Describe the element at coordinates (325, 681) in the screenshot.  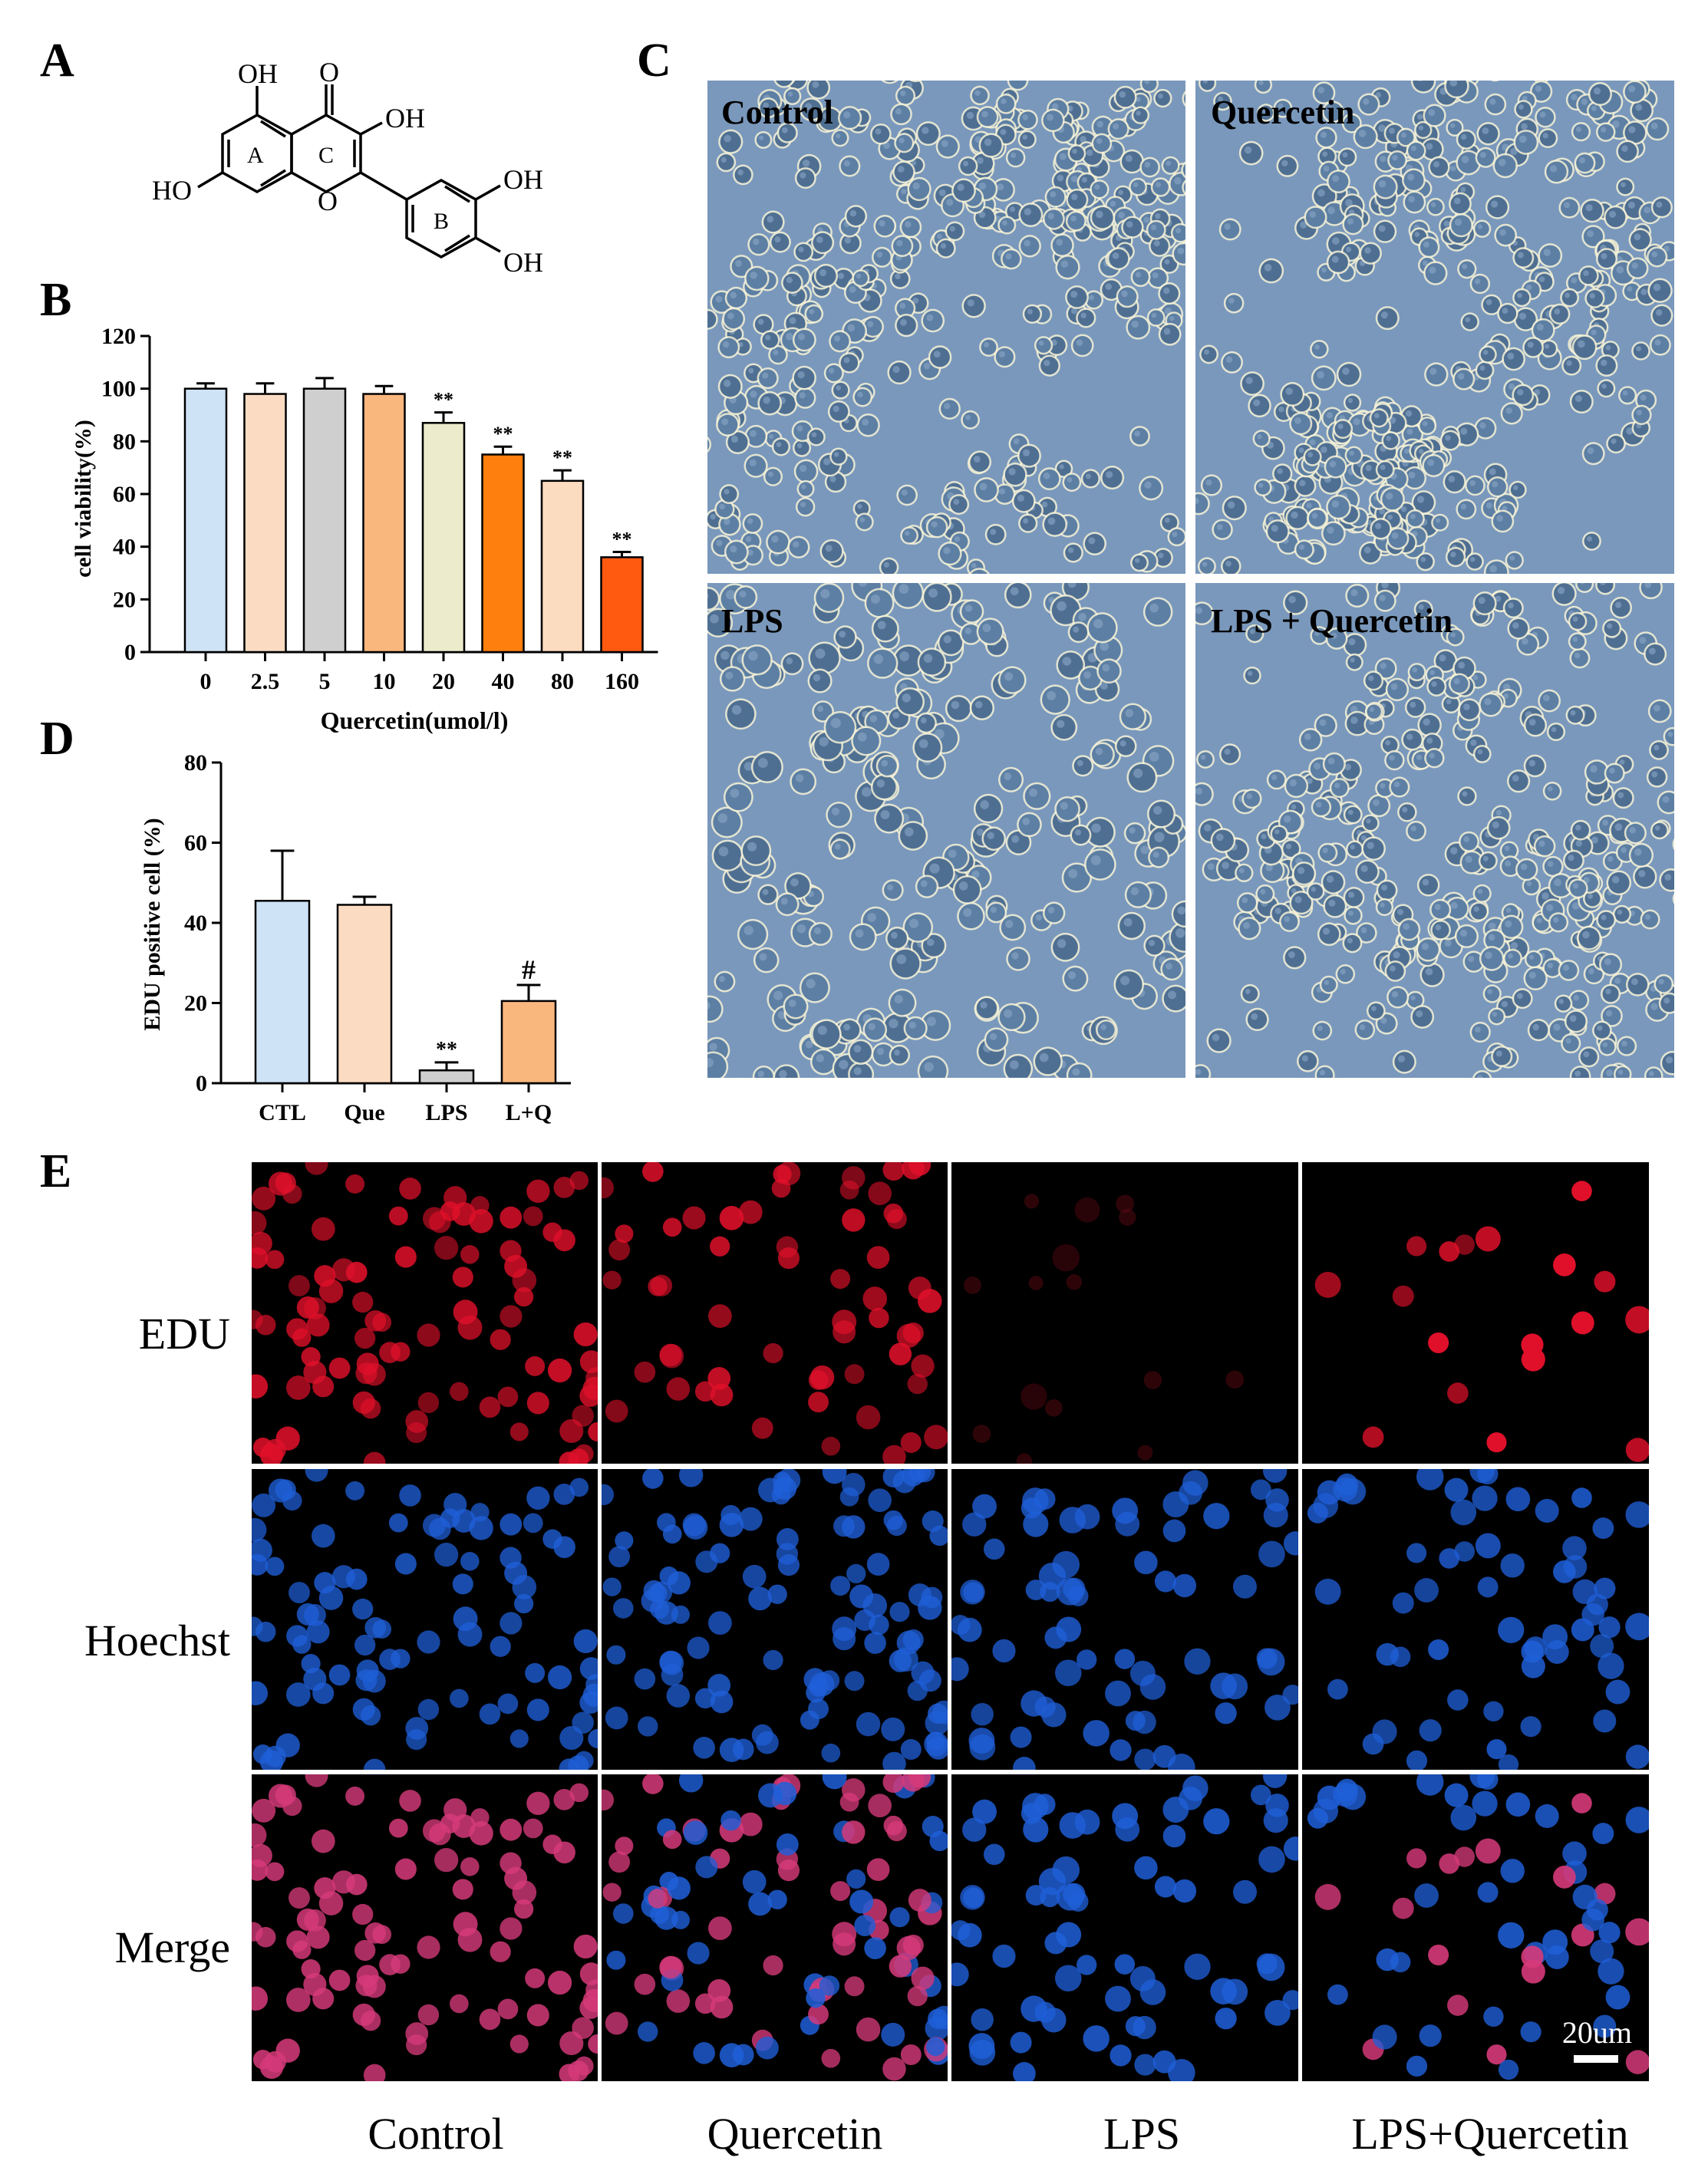
I see `x-tick-label: 5` at that location.